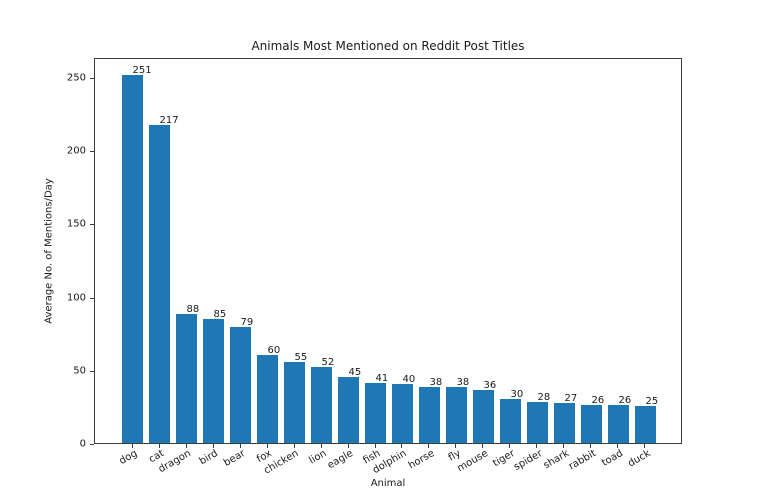  I want to click on x-tick-label: bear, so click(234, 458).